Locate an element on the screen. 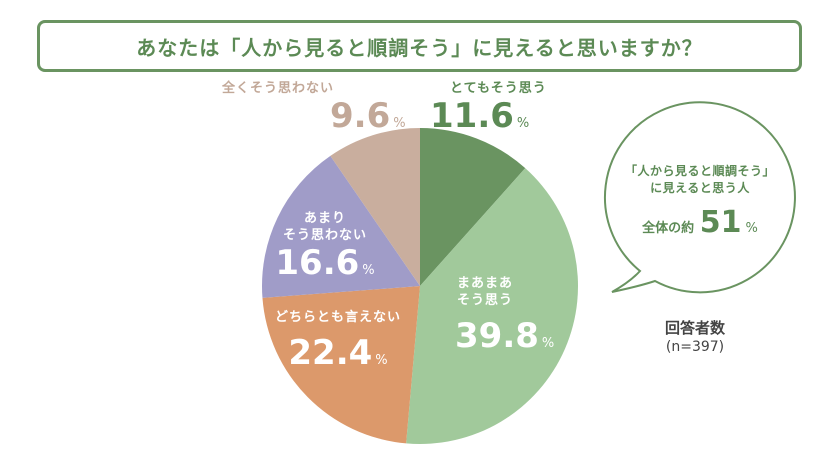 Image resolution: width=840 pixels, height=473 pixels. label-value: 11.6 is located at coordinates (472, 116).